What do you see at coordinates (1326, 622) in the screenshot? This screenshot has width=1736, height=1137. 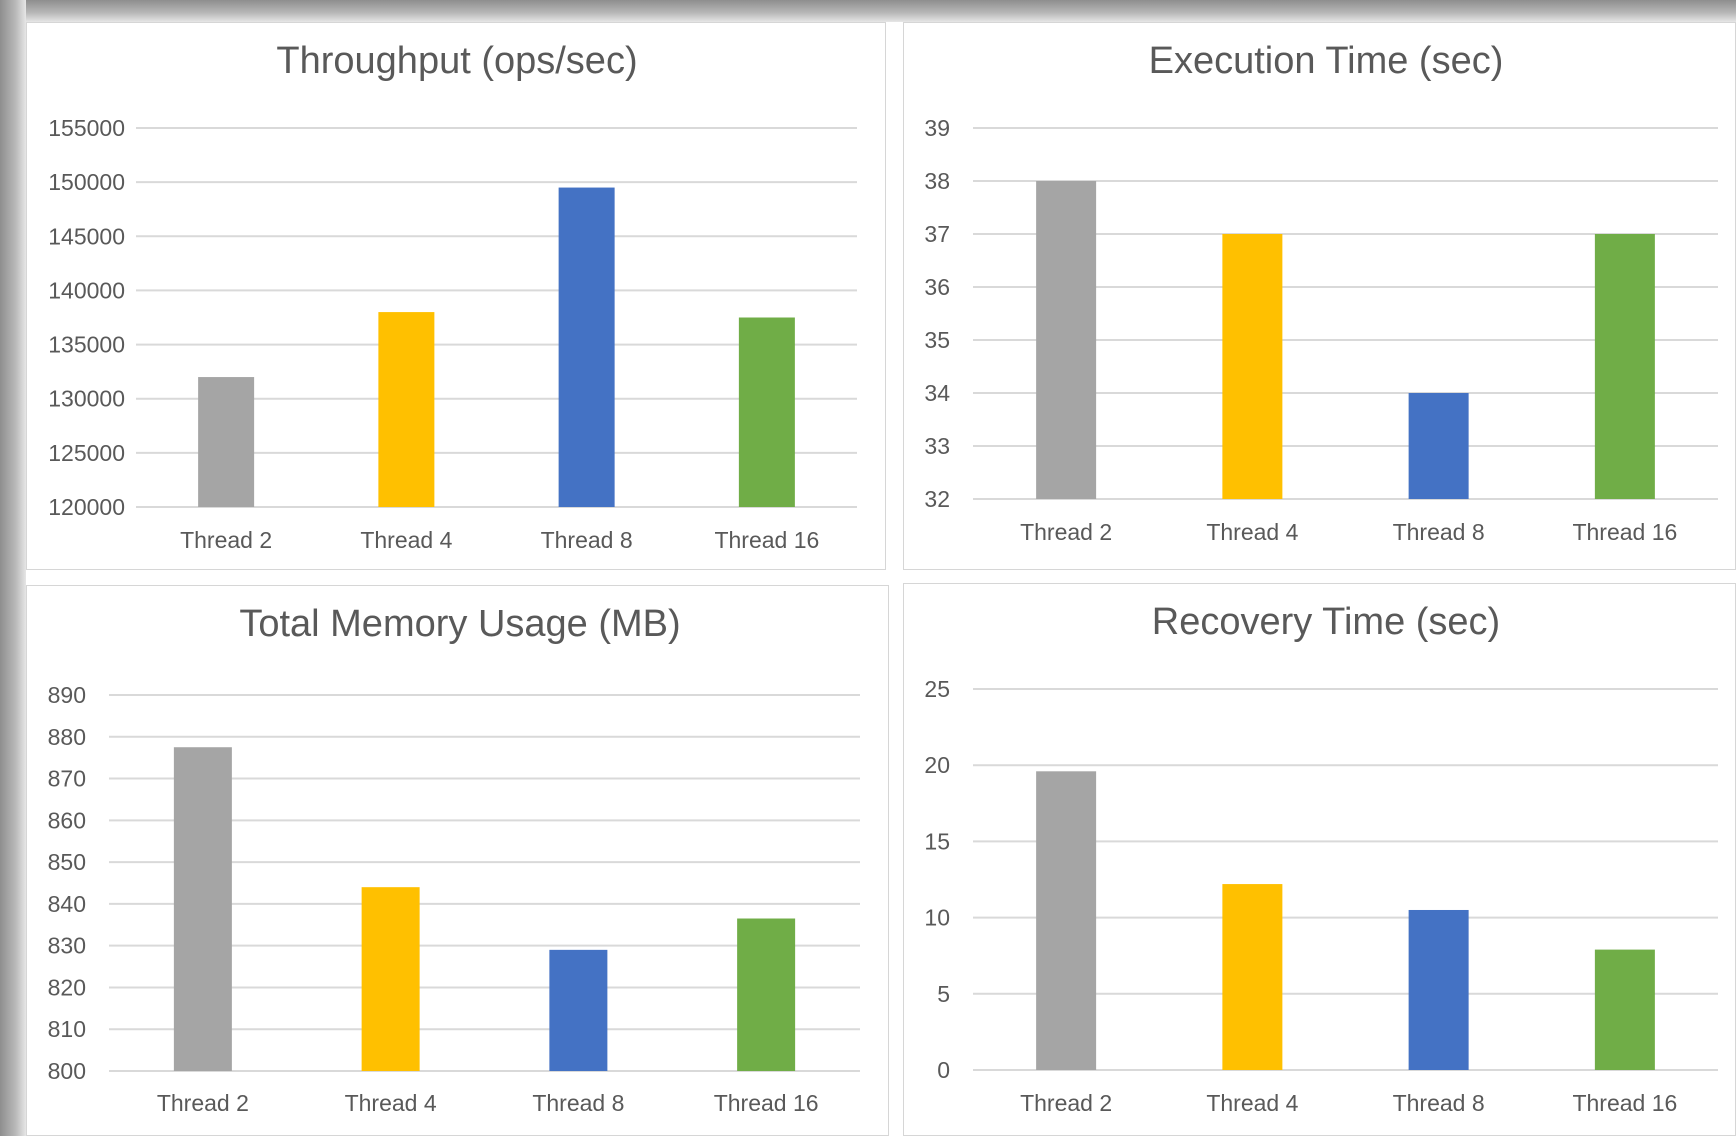 I see `chart-title: Recovery Time (sec)` at bounding box center [1326, 622].